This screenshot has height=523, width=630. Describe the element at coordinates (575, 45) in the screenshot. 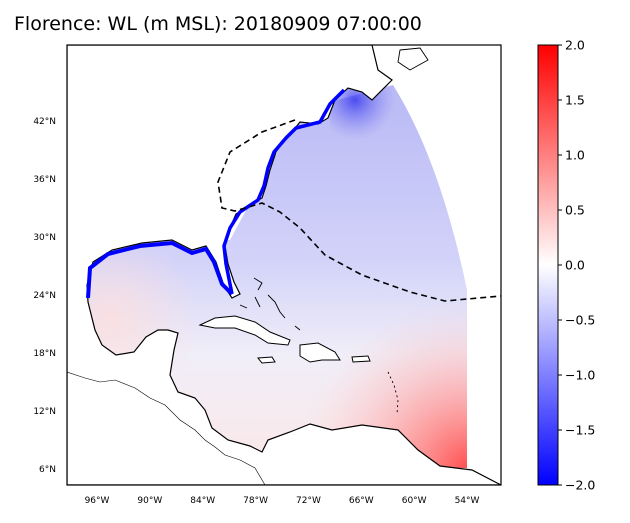

I see `colorbar-tick-label: 2.0` at that location.